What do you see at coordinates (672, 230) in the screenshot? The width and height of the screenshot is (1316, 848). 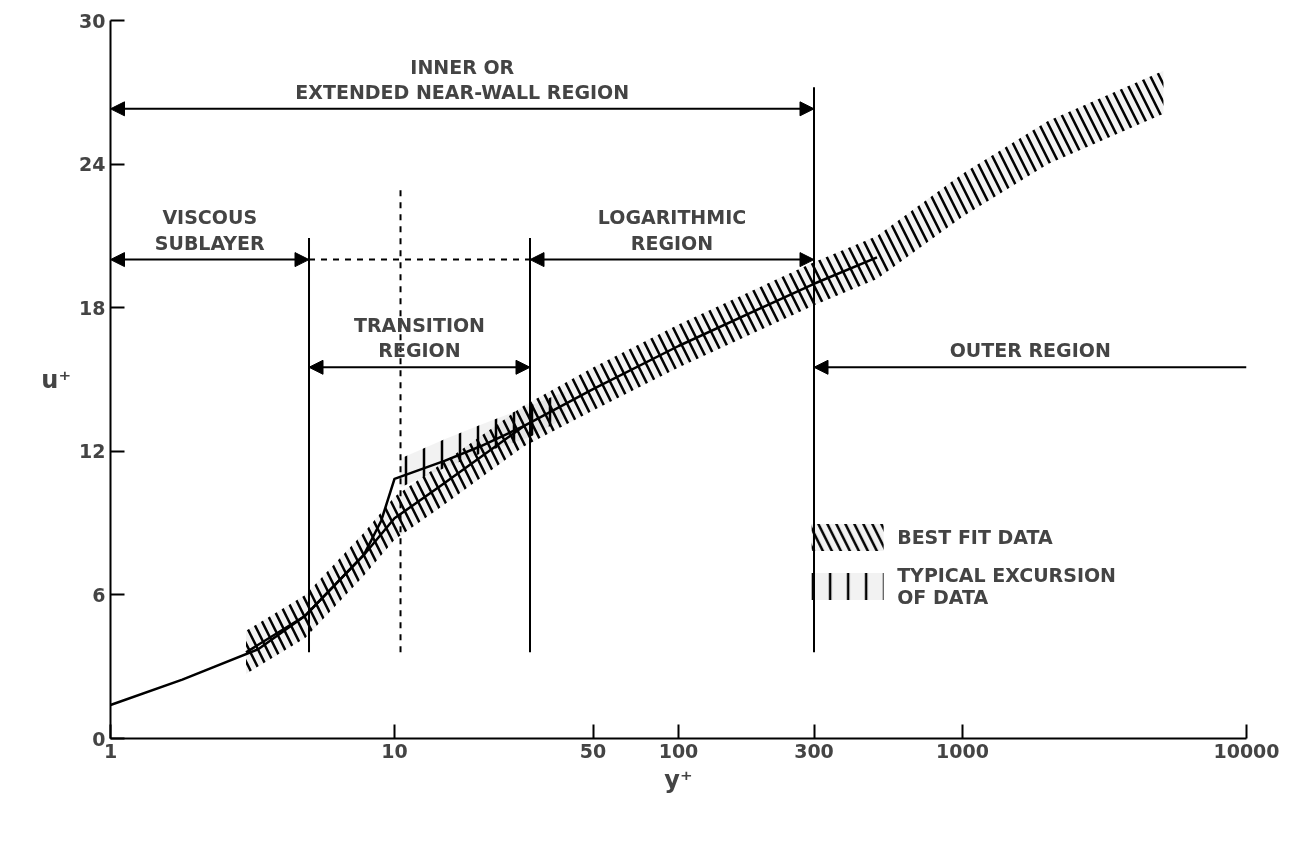 I see `annotation: LOGARITHMIC REGION` at bounding box center [672, 230].